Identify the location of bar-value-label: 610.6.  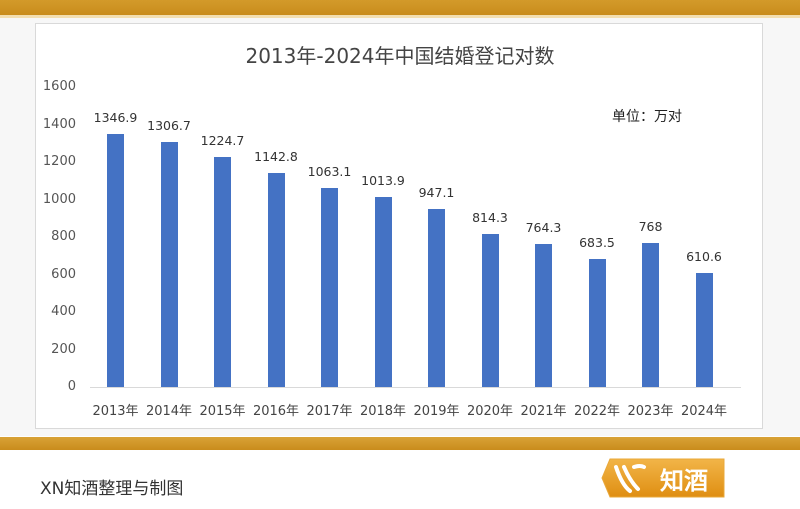
(704, 256).